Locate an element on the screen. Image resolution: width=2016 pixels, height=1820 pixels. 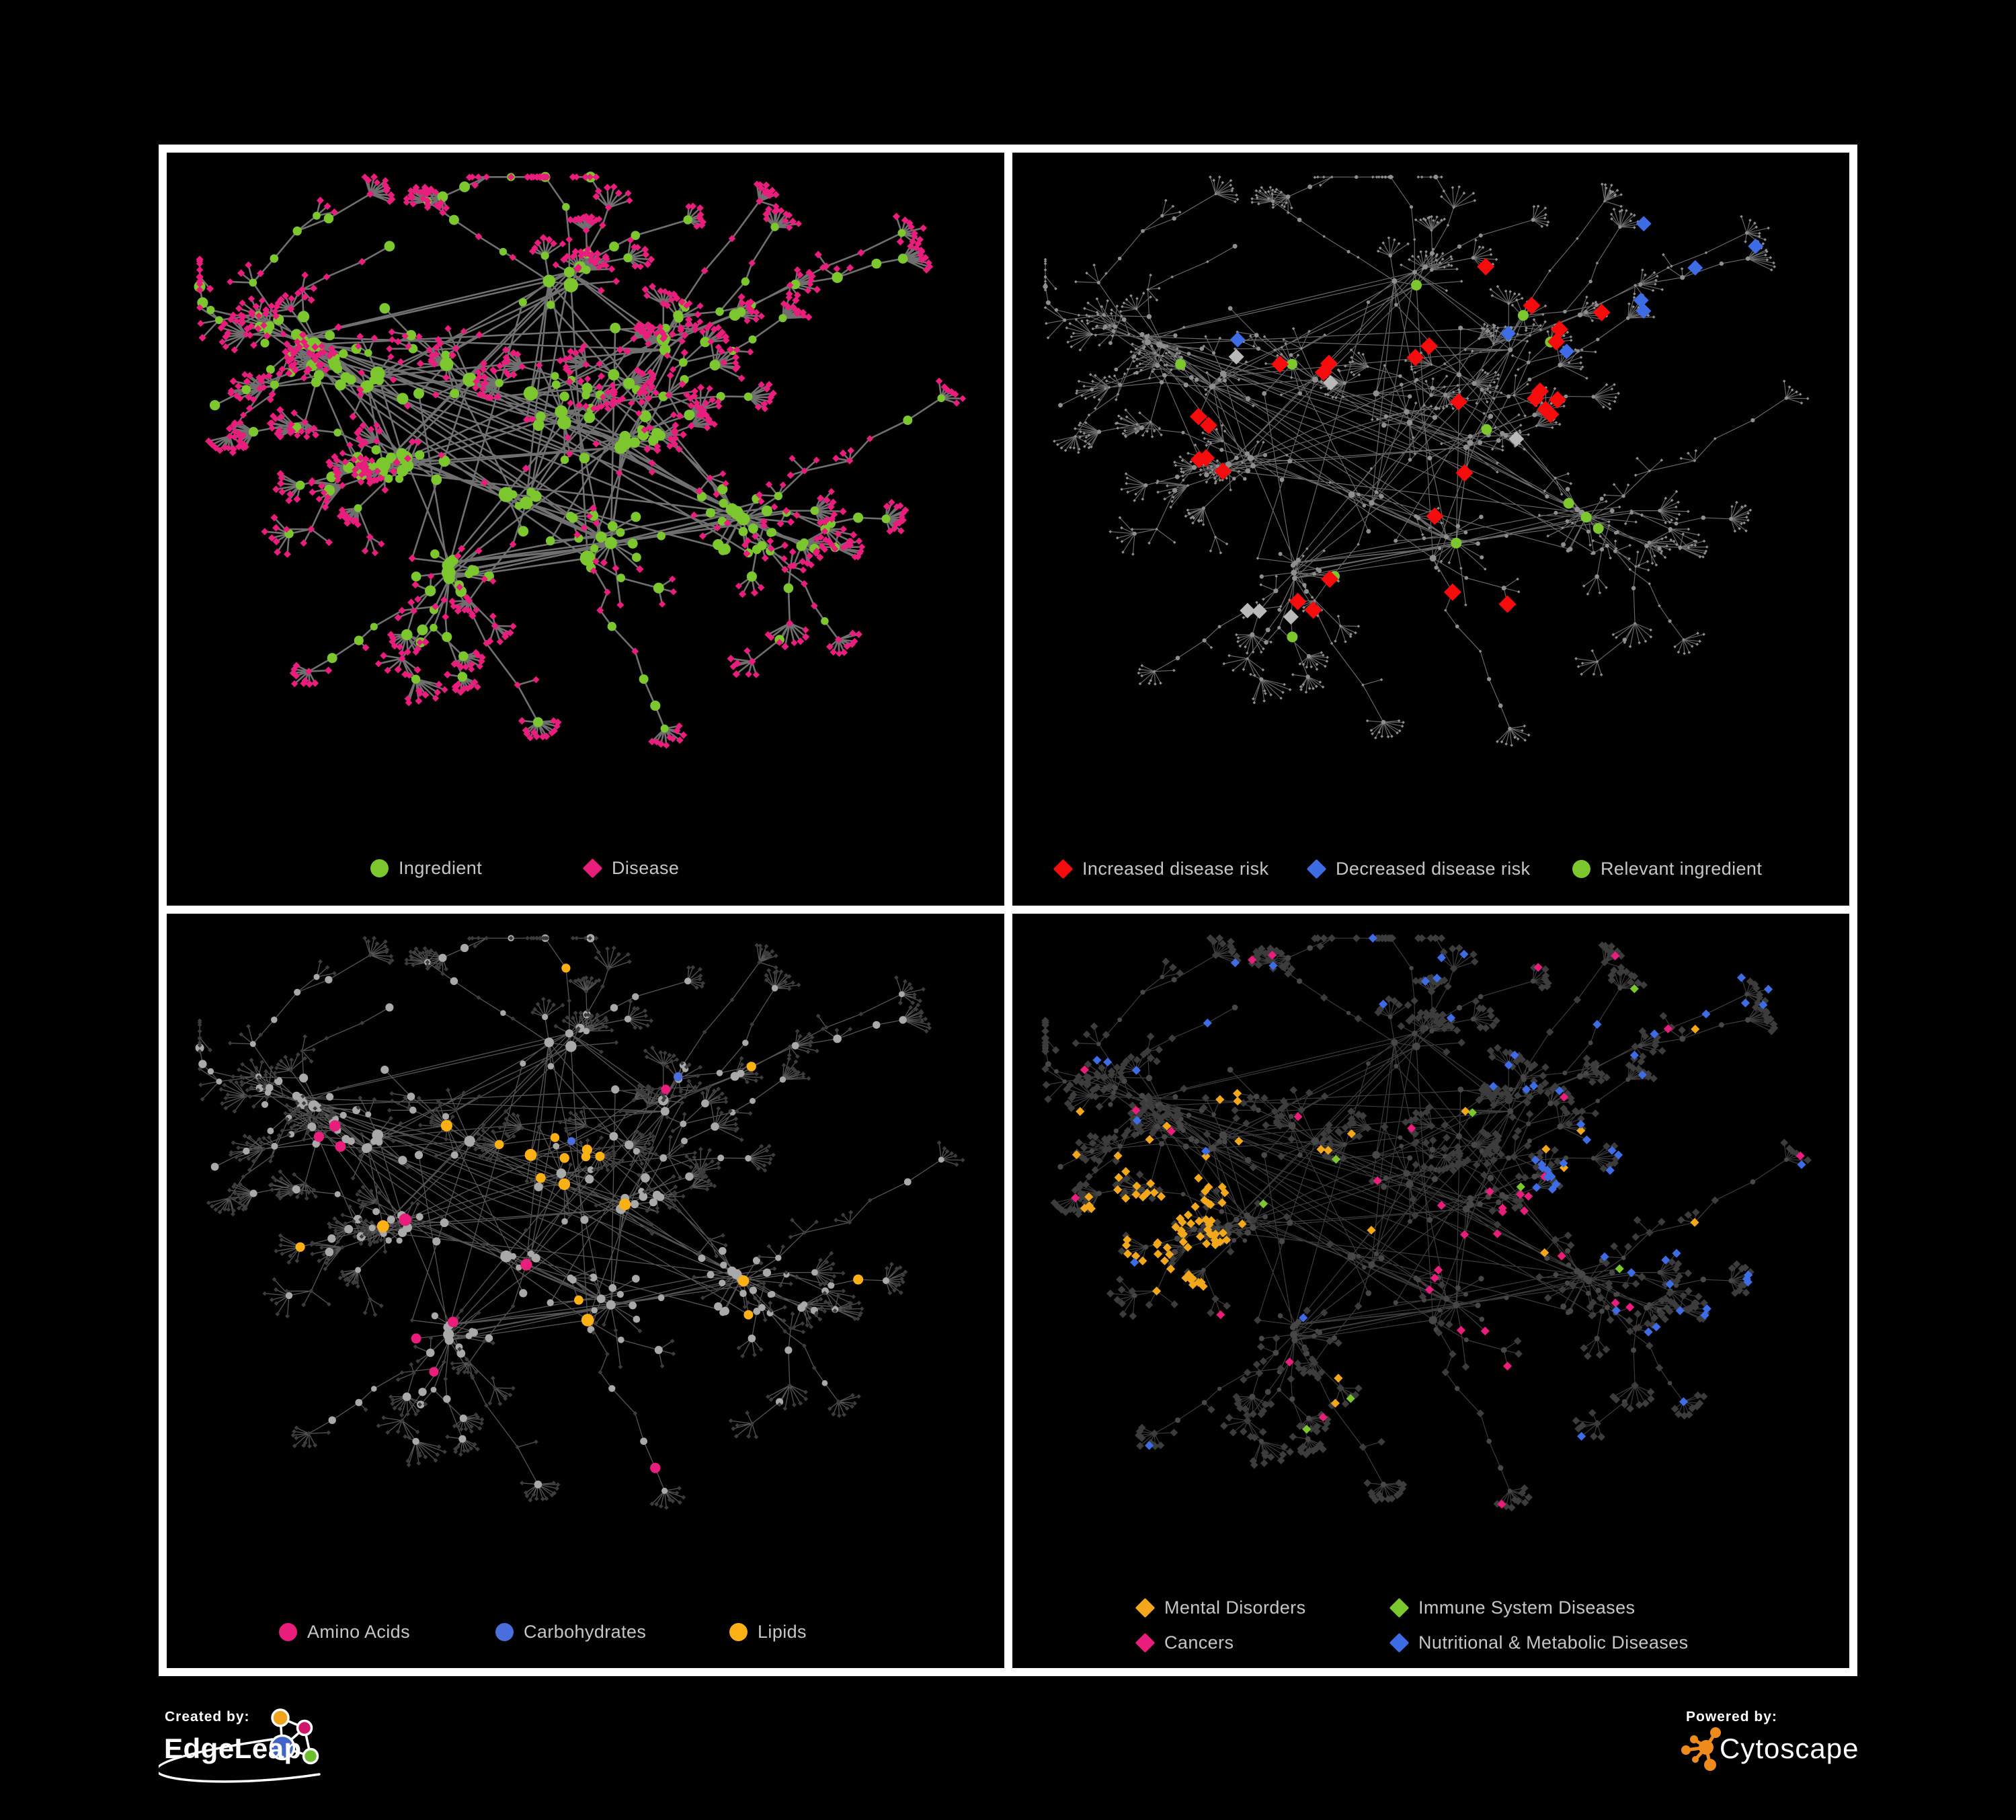
legend-item-mental-disorders: Mental Disorders is located at coordinates (1220, 1607).